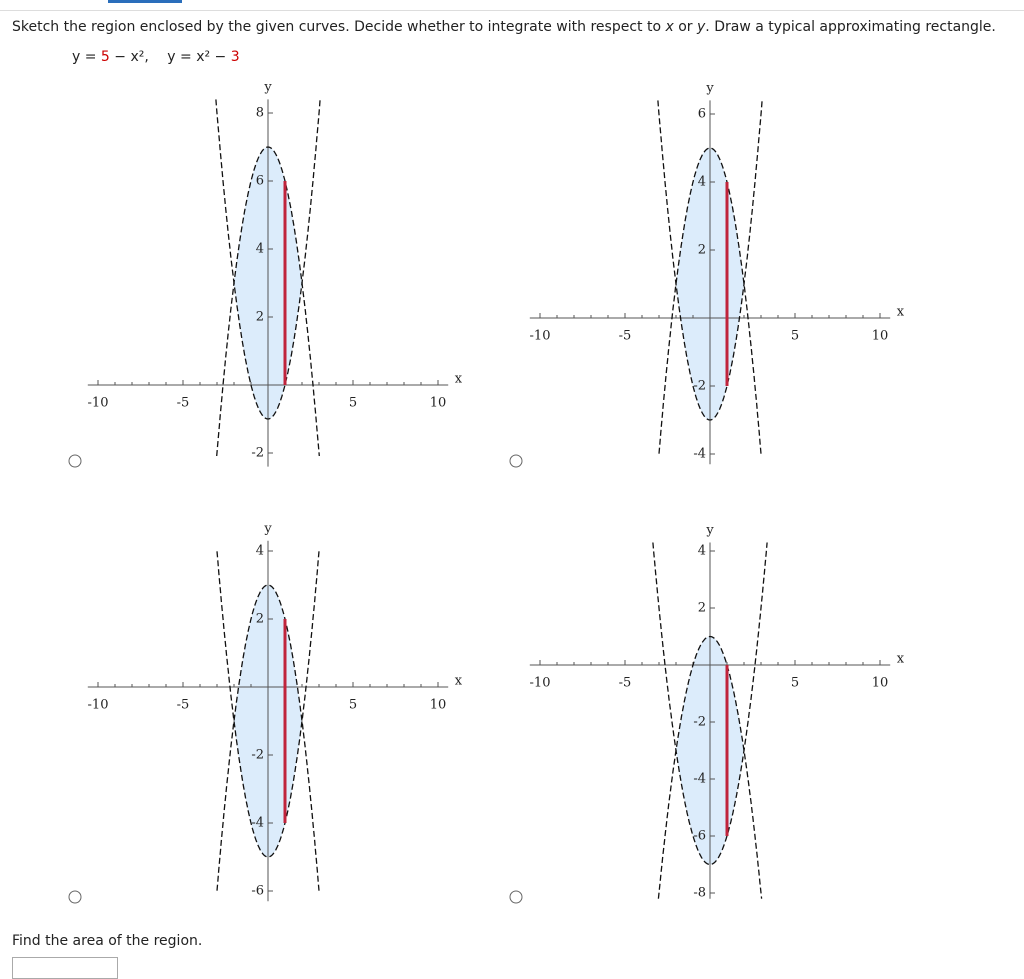 The height and width of the screenshot is (979, 1024). What do you see at coordinates (156, 57) in the screenshot?
I see `equation: y = 5 − x², y = x² − 3` at bounding box center [156, 57].